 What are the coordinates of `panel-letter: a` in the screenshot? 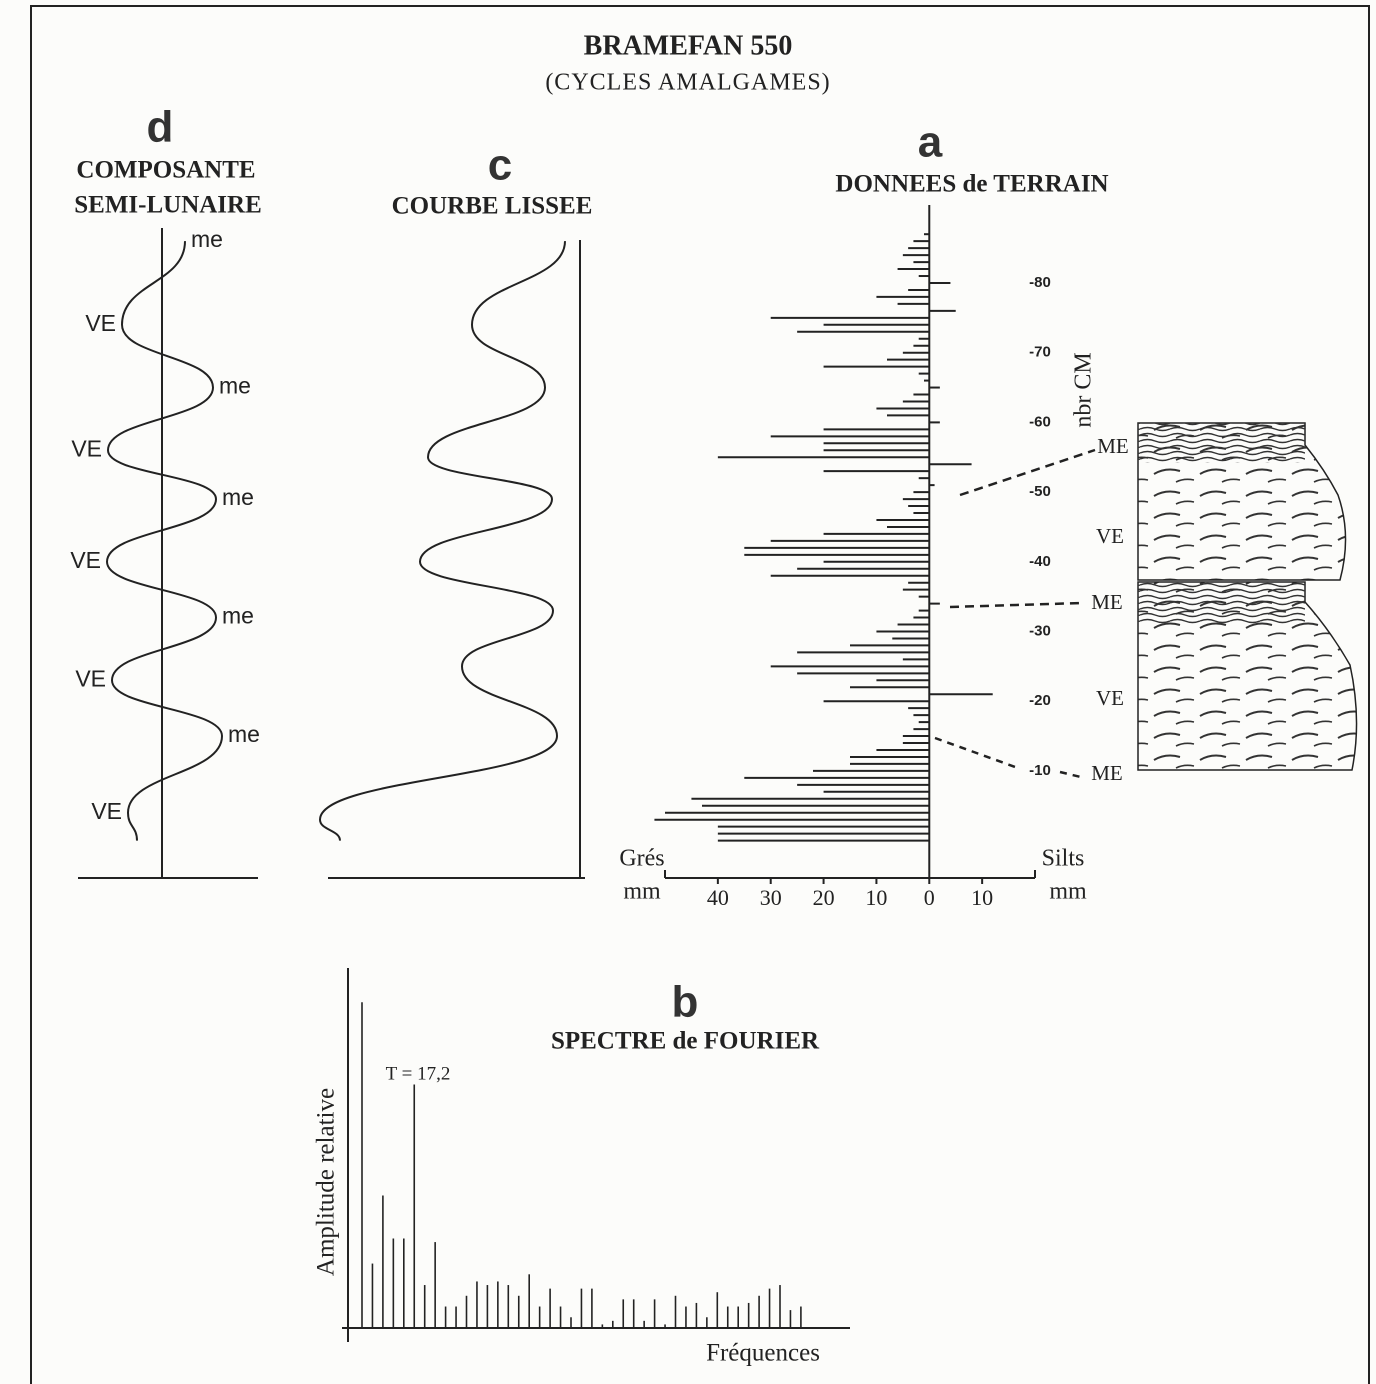 It's located at (930, 142).